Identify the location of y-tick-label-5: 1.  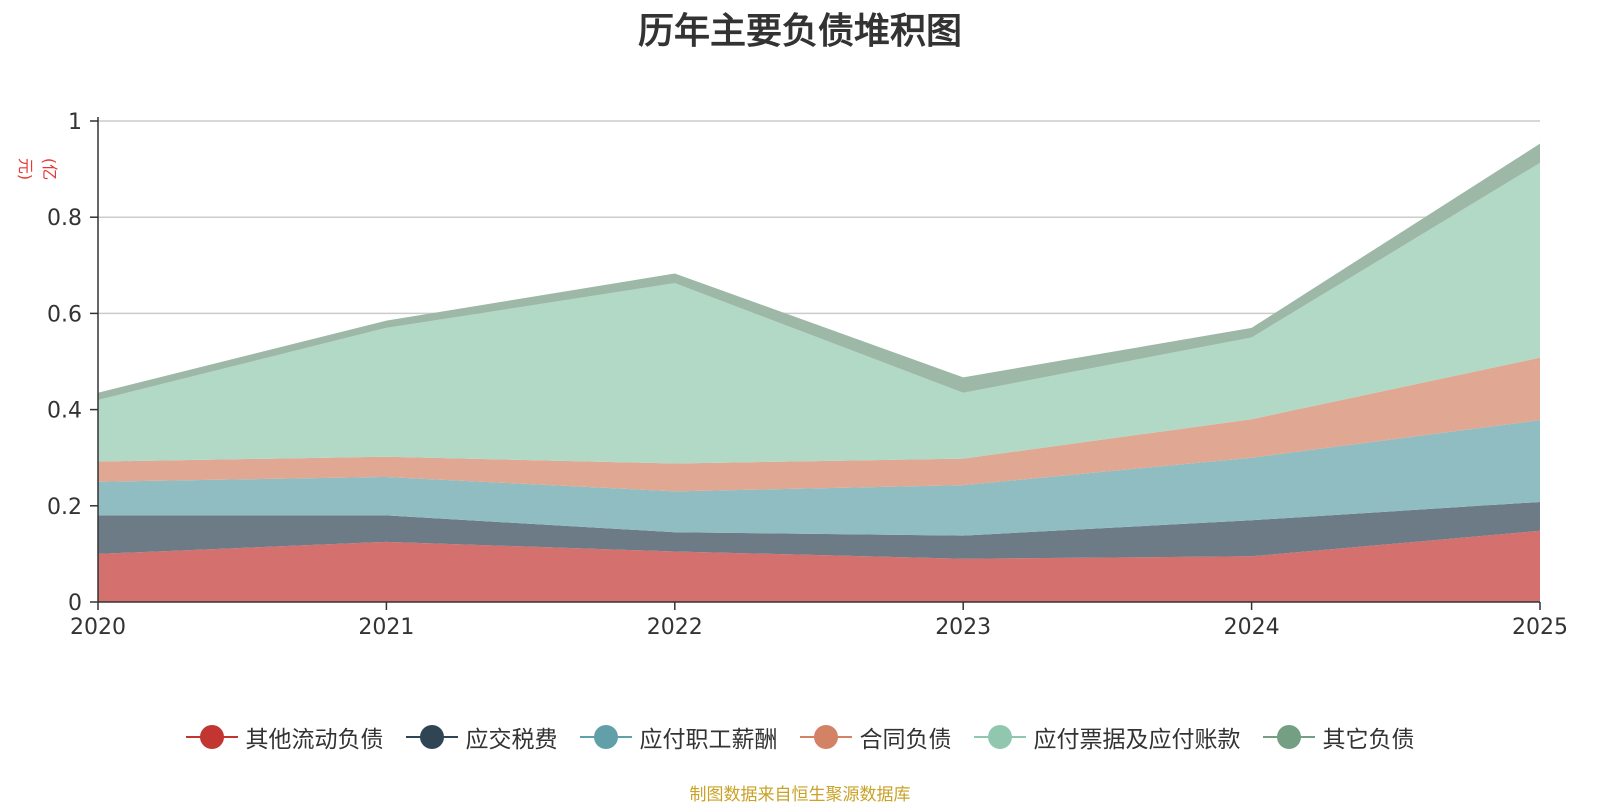
(75, 122).